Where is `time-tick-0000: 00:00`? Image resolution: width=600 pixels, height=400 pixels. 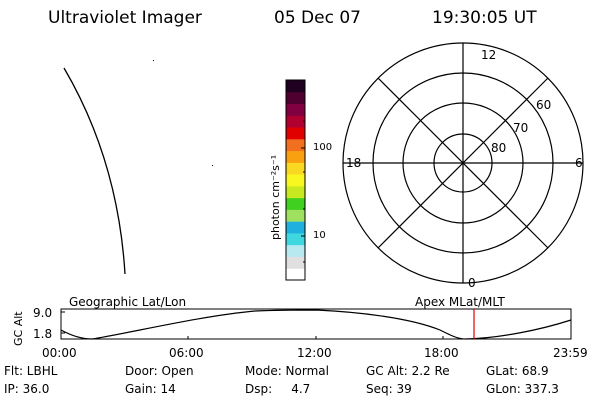 time-tick-0000: 00:00 is located at coordinates (59, 353).